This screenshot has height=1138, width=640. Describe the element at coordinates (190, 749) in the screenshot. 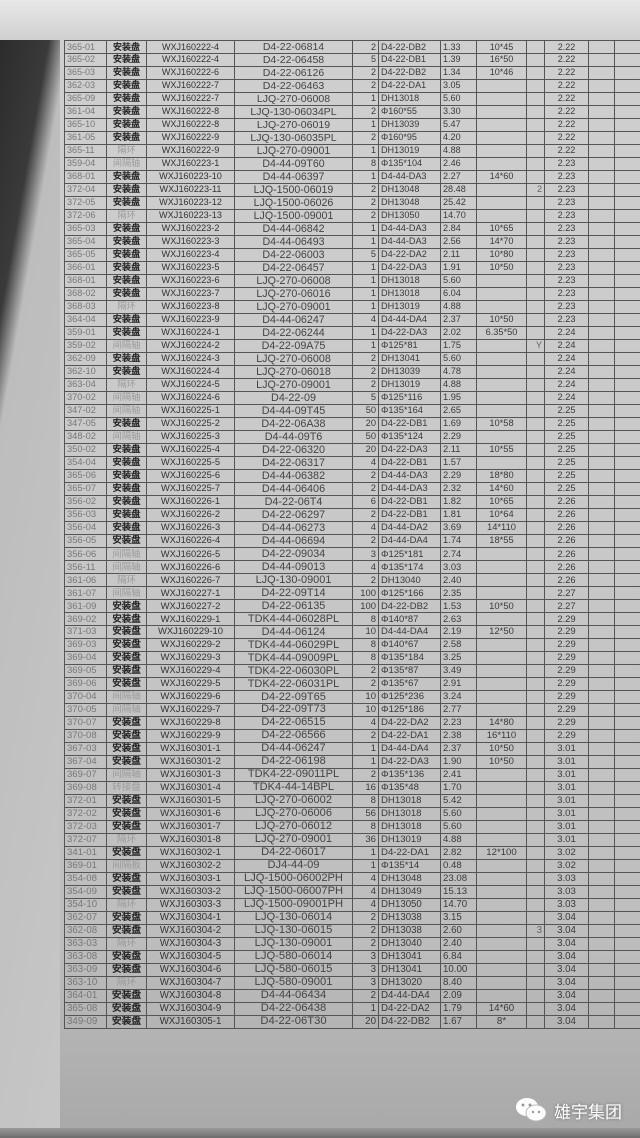

I see `cell-order-no: WXJ160301-1` at that location.